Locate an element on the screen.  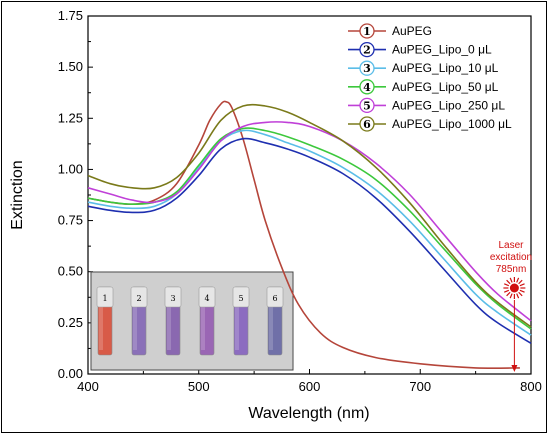
vial-label-4: 4 is located at coordinates (206, 298).